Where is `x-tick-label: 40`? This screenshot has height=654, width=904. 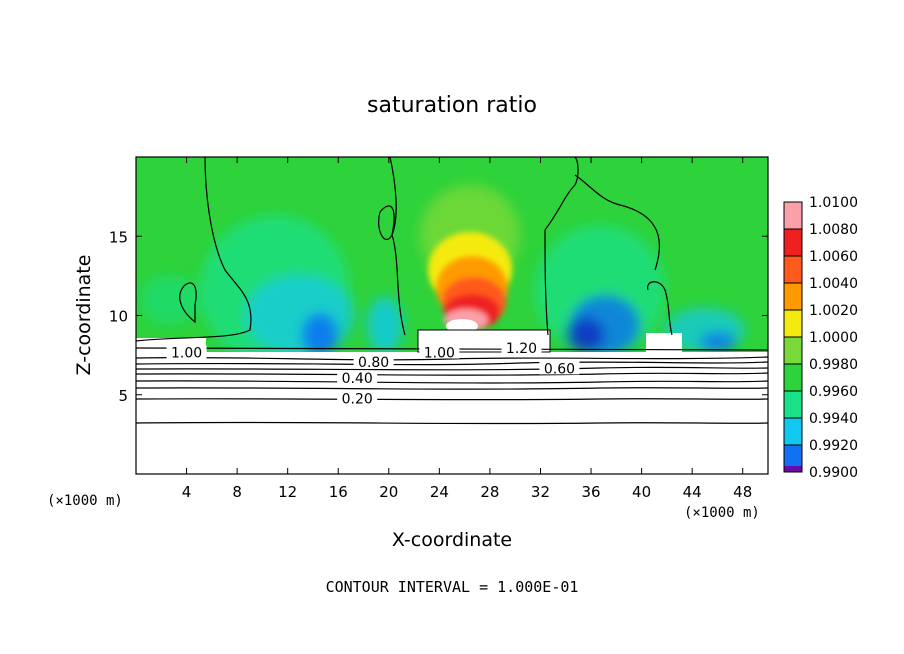
x-tick-label: 40 is located at coordinates (641, 492).